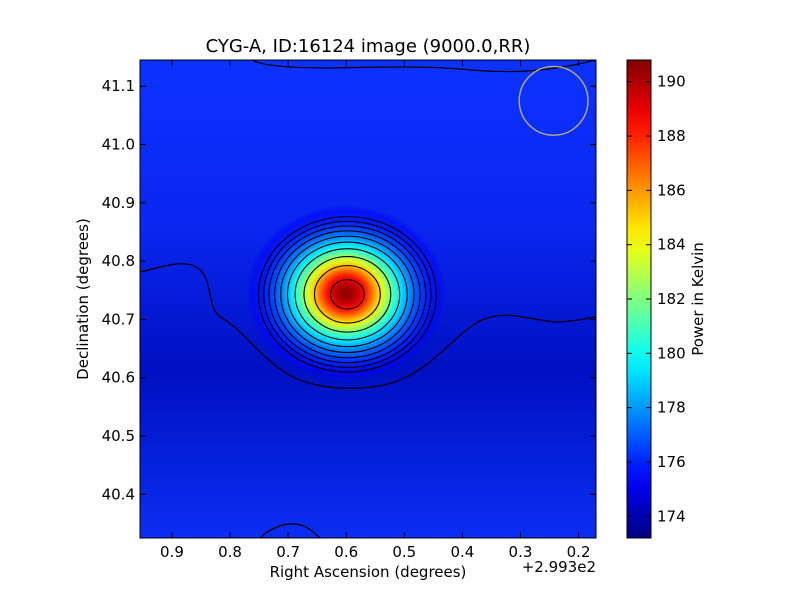 Image resolution: width=800 pixels, height=600 pixels. I want to click on y-tick-label: 41.0, so click(118, 145).